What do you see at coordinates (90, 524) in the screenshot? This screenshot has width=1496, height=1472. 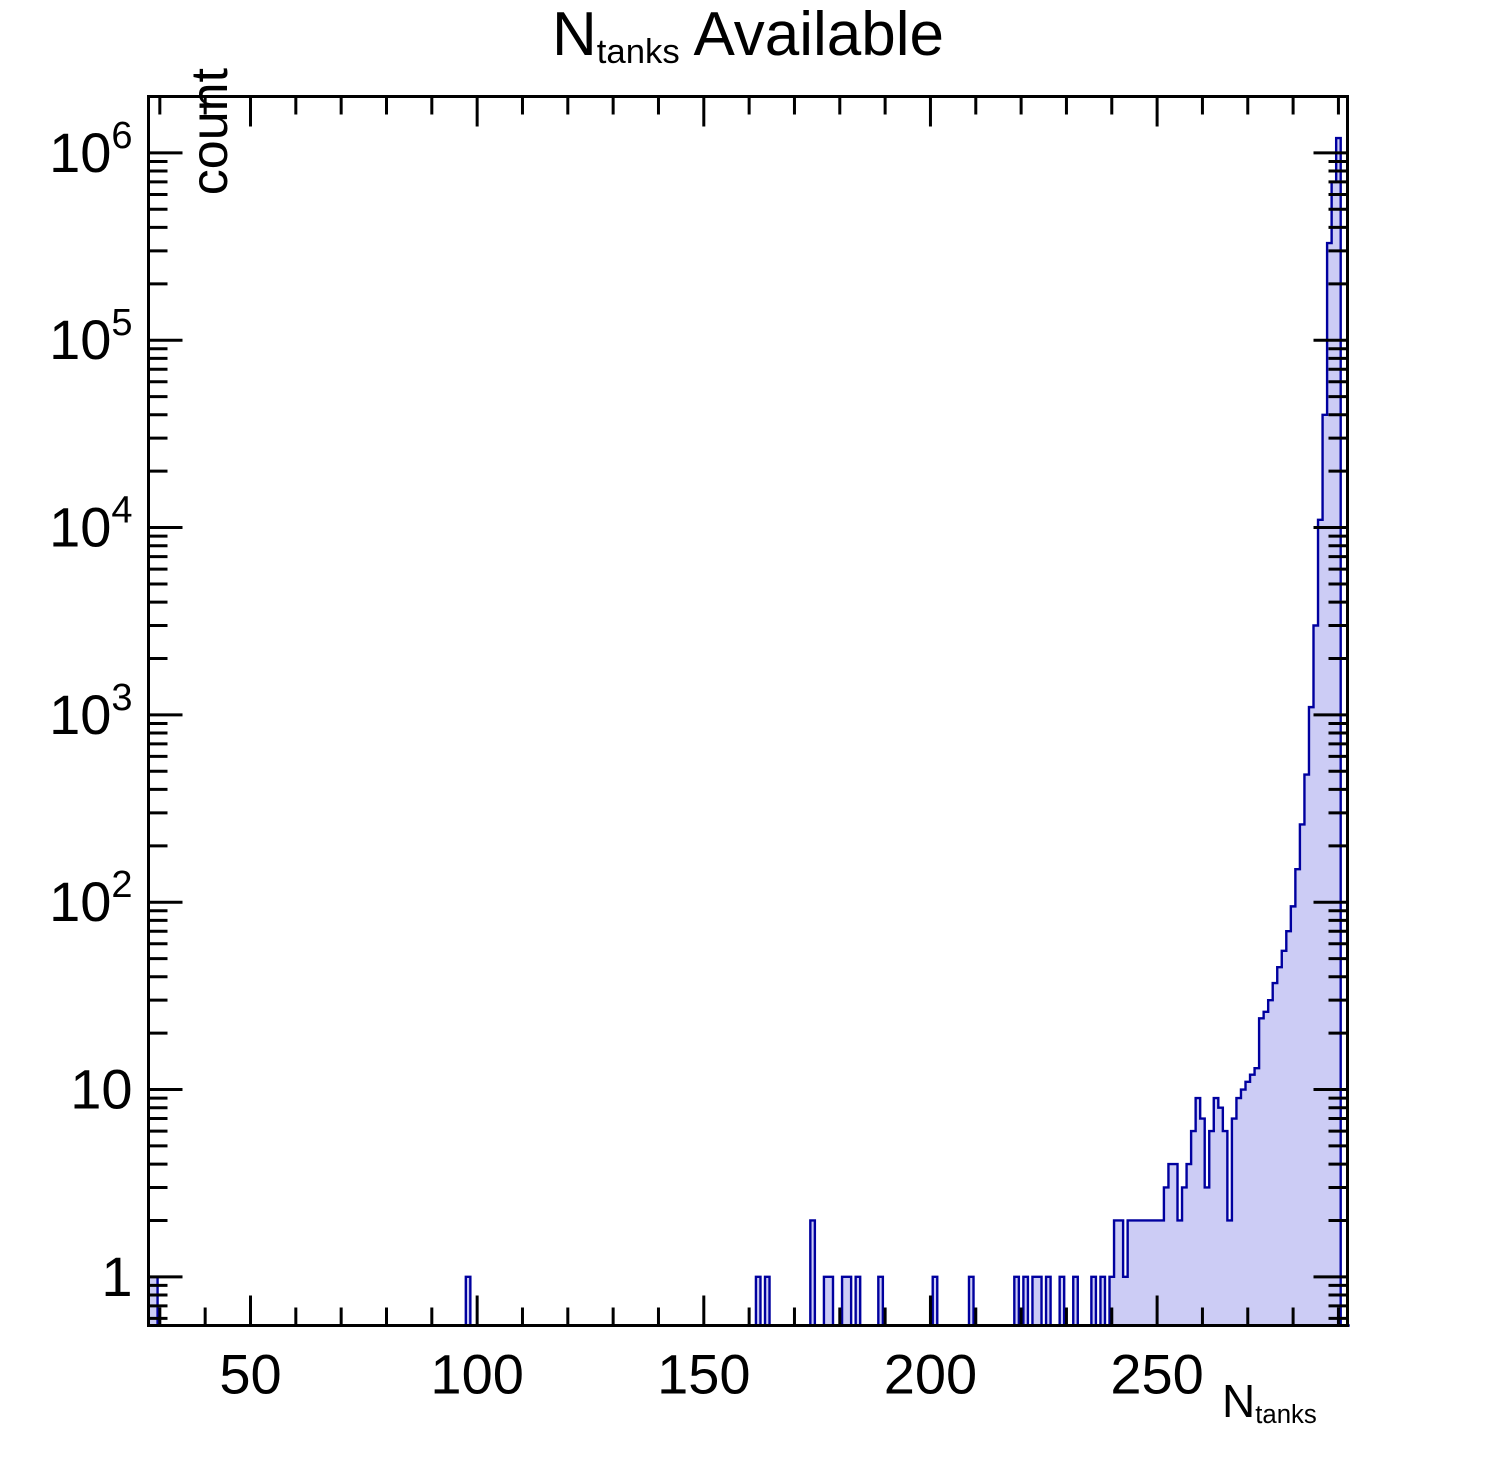 I see `y-tick-label: 10⁴` at bounding box center [90, 524].